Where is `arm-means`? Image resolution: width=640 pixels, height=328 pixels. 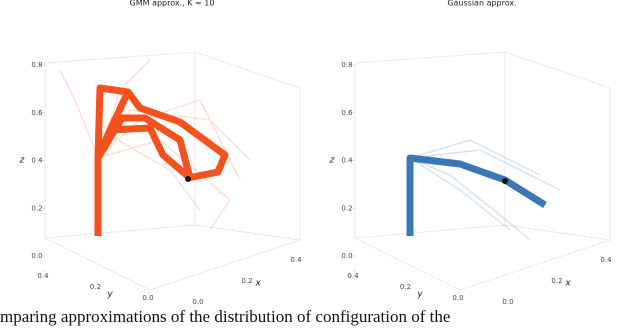
arm-means is located at coordinates (161, 160).